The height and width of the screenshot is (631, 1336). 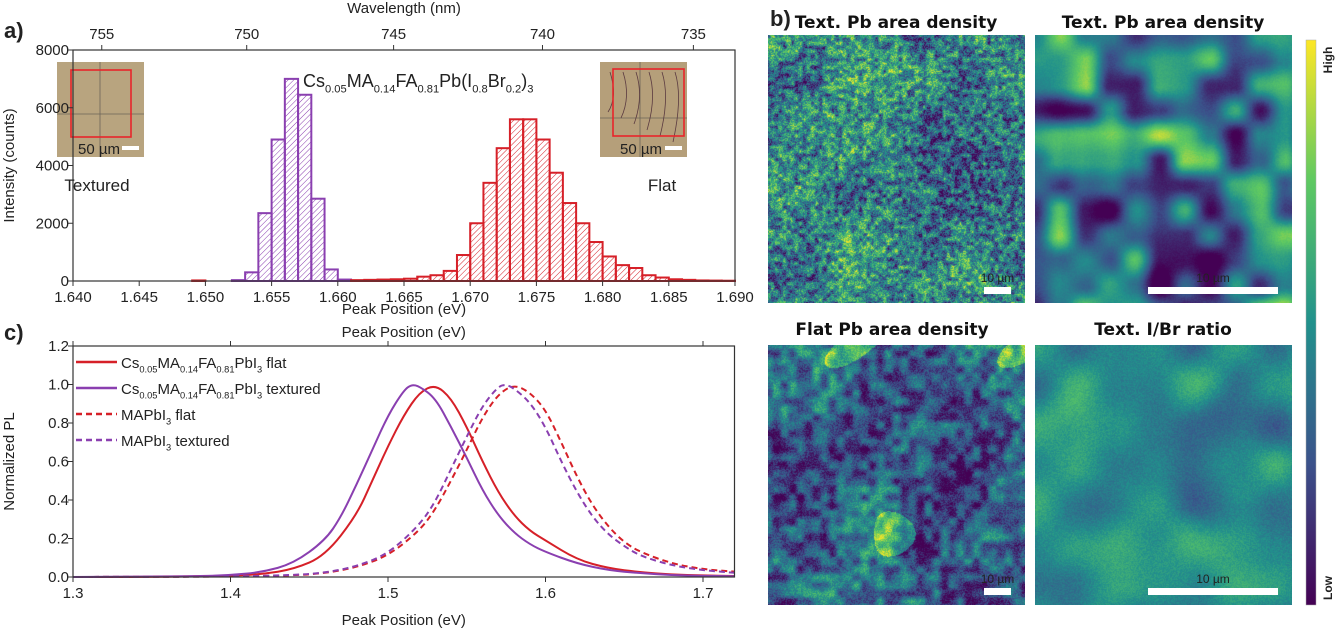 What do you see at coordinates (404, 297) in the screenshot?
I see `x-tick-label: 1.665` at bounding box center [404, 297].